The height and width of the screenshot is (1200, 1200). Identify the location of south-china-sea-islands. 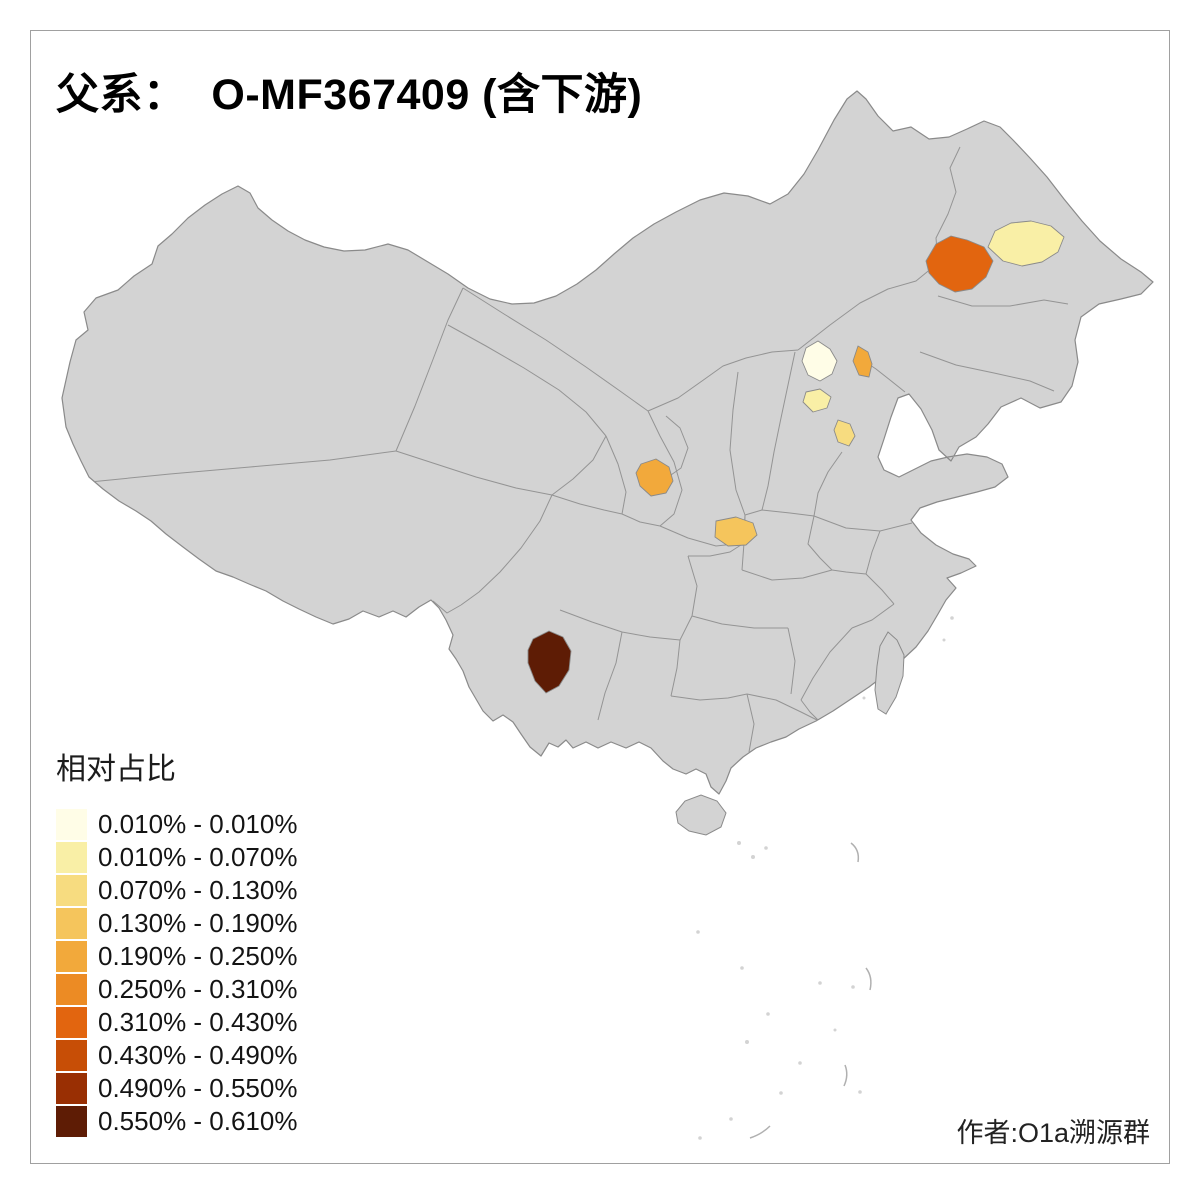
(825, 878).